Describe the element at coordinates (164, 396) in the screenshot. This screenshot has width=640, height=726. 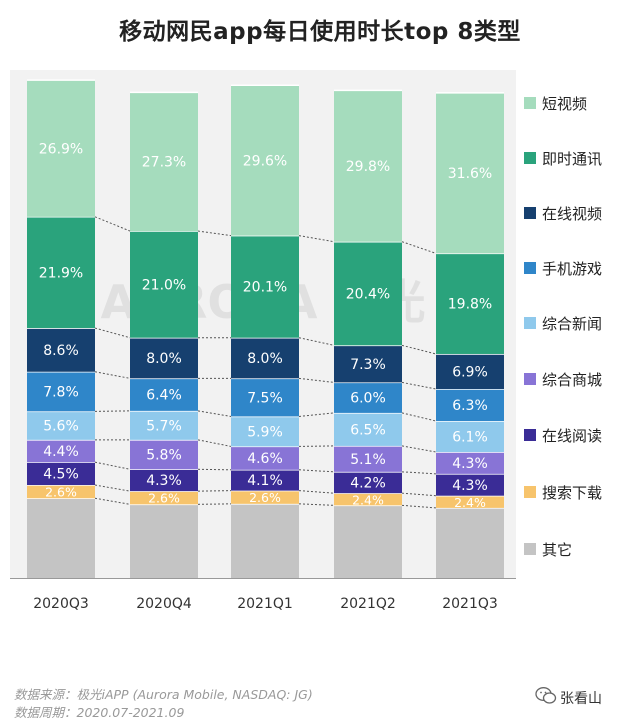
I see `data-label: 6.4%` at that location.